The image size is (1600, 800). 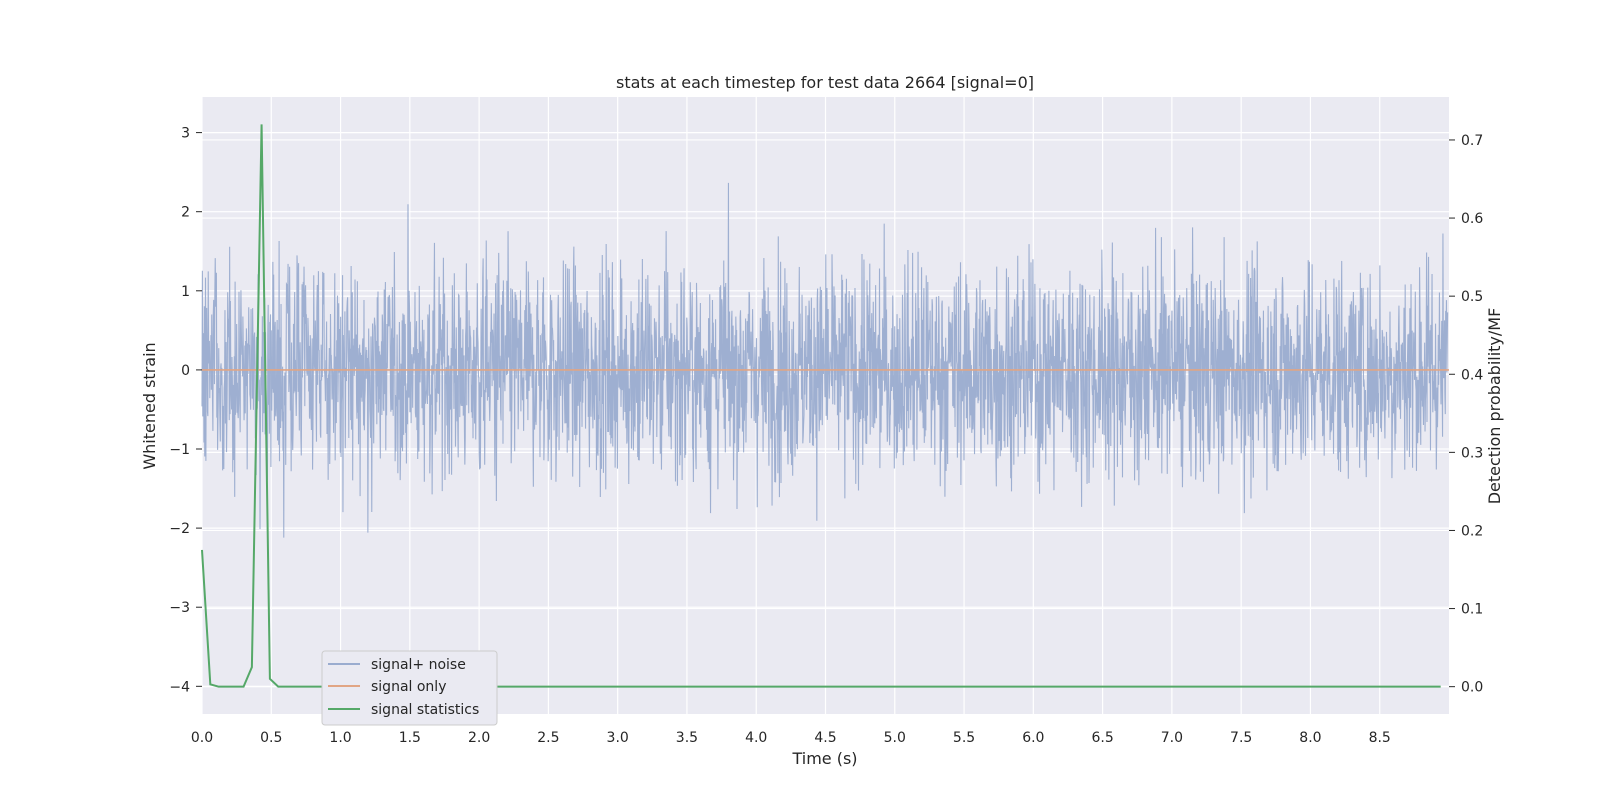 What do you see at coordinates (1380, 738) in the screenshot?
I see `x-tick-label: 8.5` at bounding box center [1380, 738].